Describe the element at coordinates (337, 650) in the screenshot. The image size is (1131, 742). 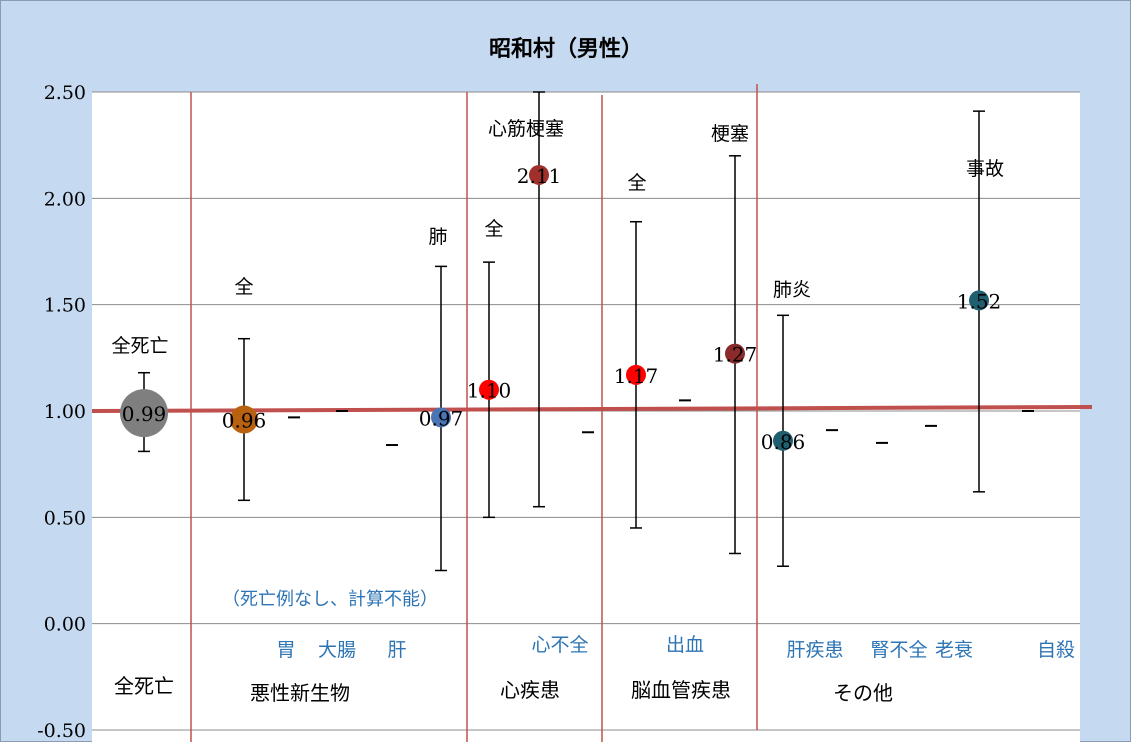
I see `category-label: 大腸` at that location.